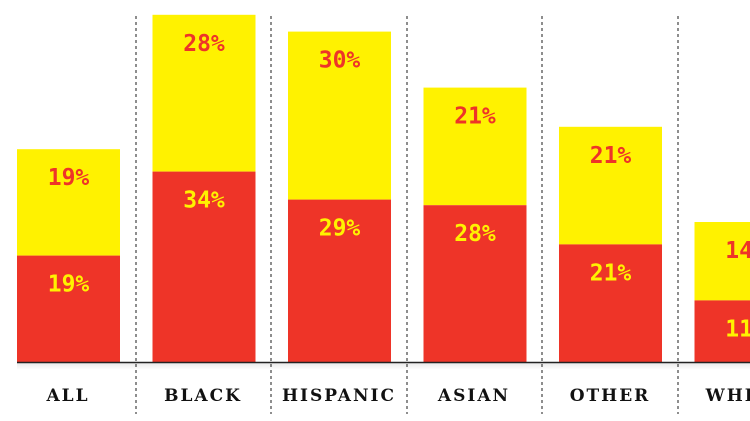 Image resolution: width=750 pixels, height=421 pixels. Describe the element at coordinates (204, 93) in the screenshot. I see `bar-segment-top-black` at that location.